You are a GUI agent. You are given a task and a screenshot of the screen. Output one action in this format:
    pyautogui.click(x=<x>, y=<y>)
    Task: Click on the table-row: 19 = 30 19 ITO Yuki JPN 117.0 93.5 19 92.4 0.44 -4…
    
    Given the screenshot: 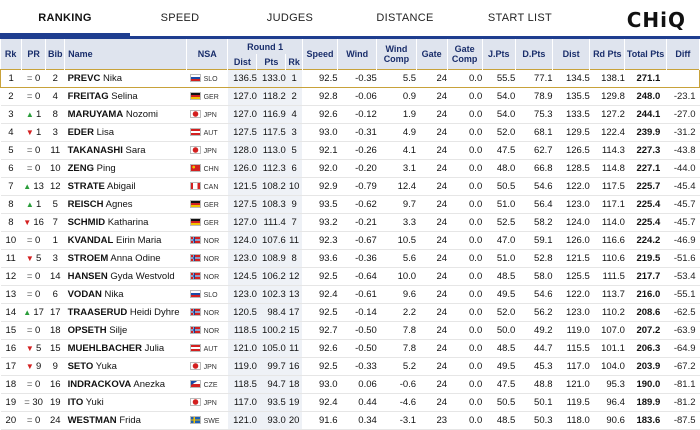 What is the action you would take?
    pyautogui.click(x=350, y=402)
    